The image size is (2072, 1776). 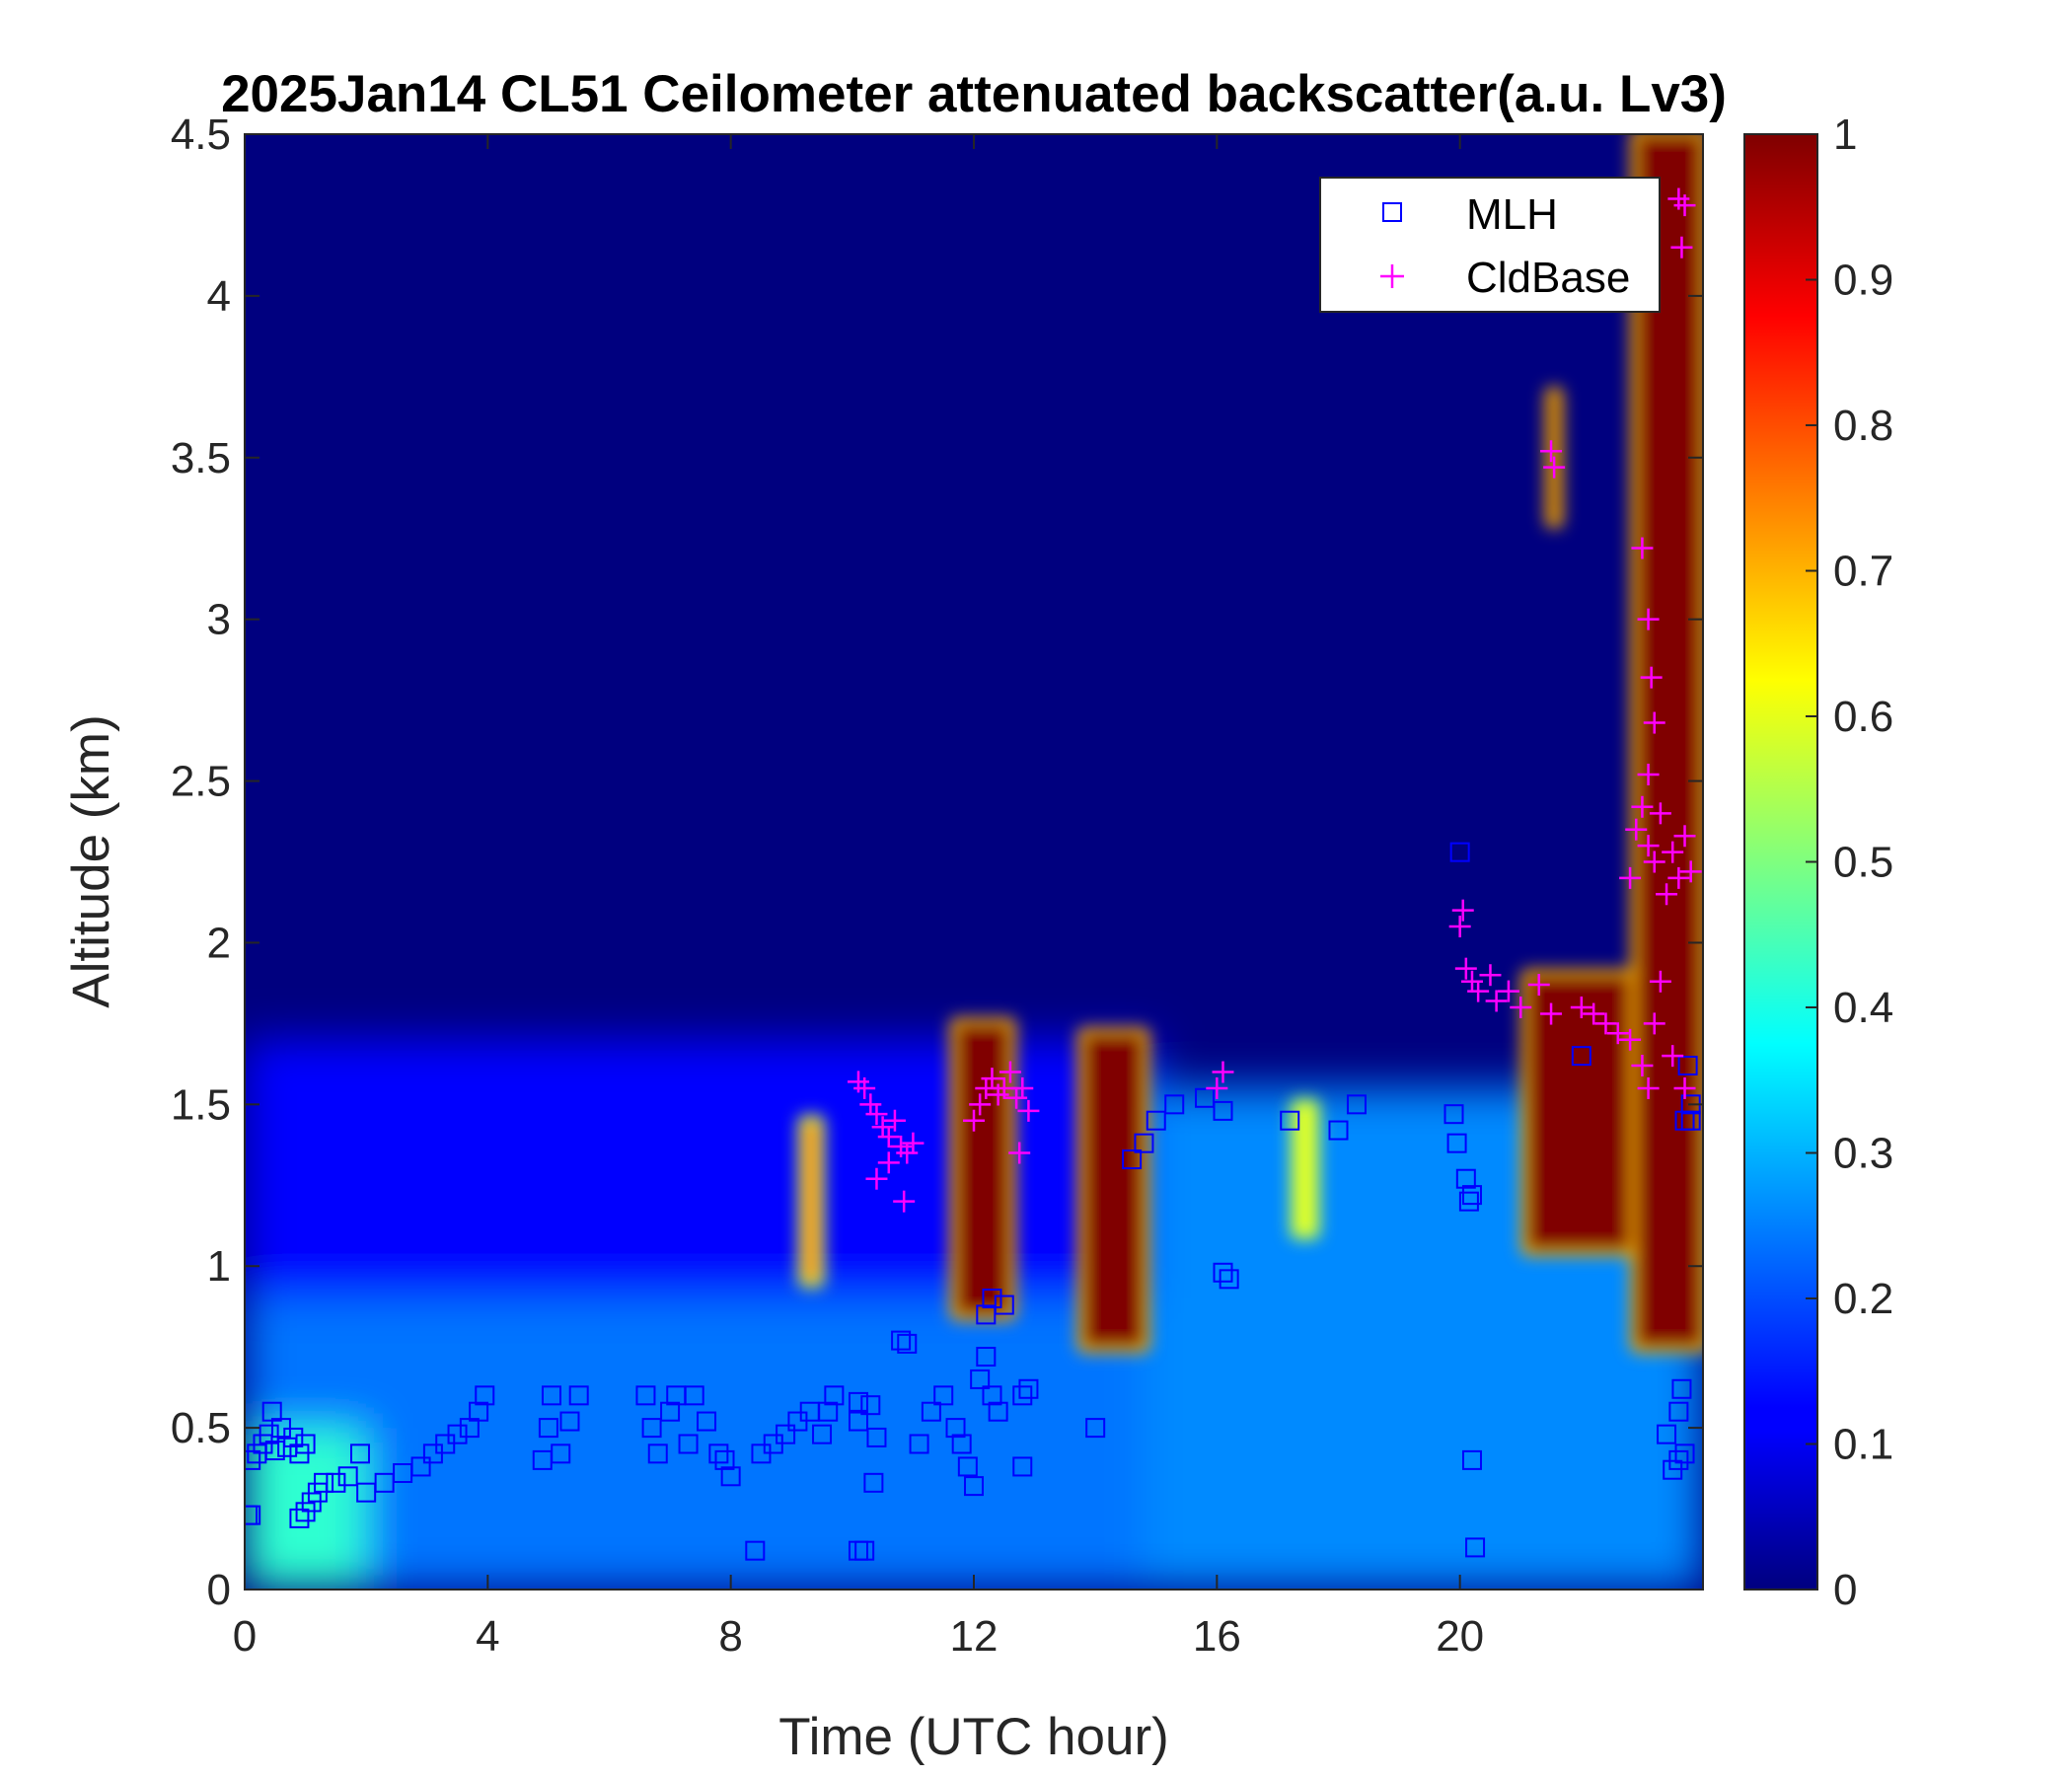 What do you see at coordinates (201, 782) in the screenshot?
I see `y-tick-label: 2.5` at bounding box center [201, 782].